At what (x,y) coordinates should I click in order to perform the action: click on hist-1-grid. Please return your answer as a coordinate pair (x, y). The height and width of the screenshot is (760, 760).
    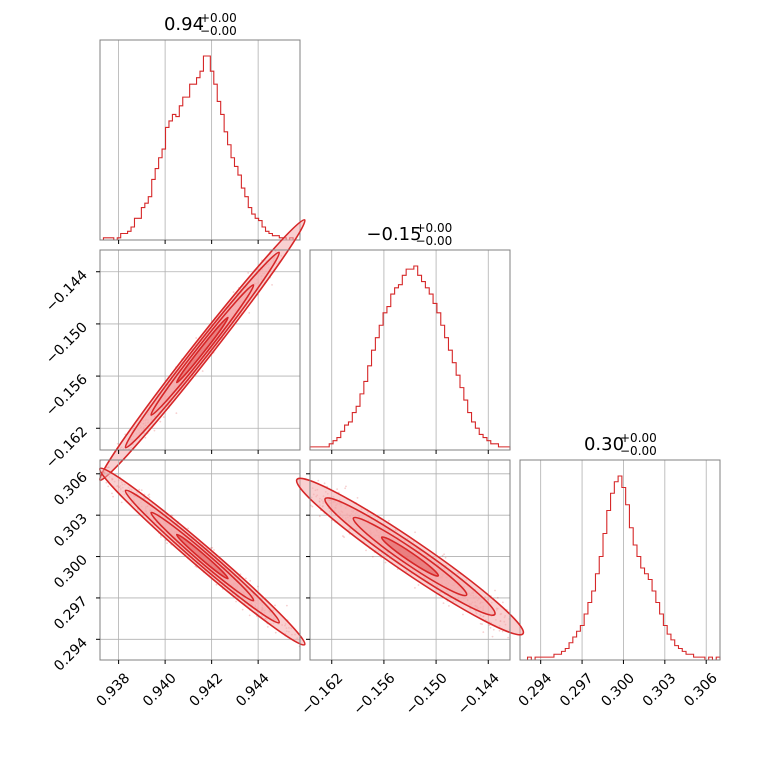
    Looking at the image, I should click on (410, 350).